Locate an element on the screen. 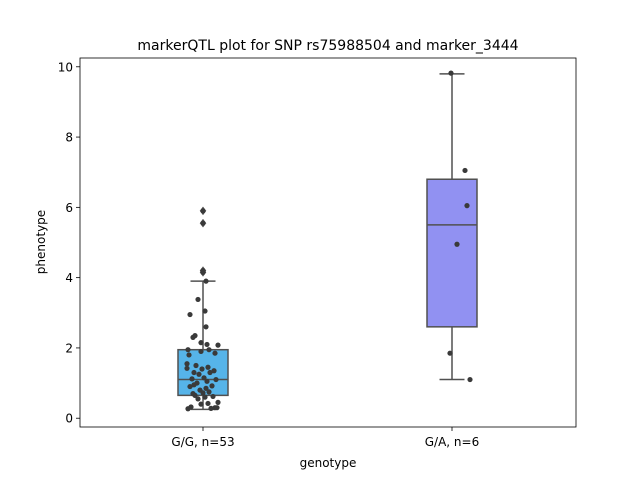  y-axis: 0 2 4 6 8 10 is located at coordinates (69, 243).